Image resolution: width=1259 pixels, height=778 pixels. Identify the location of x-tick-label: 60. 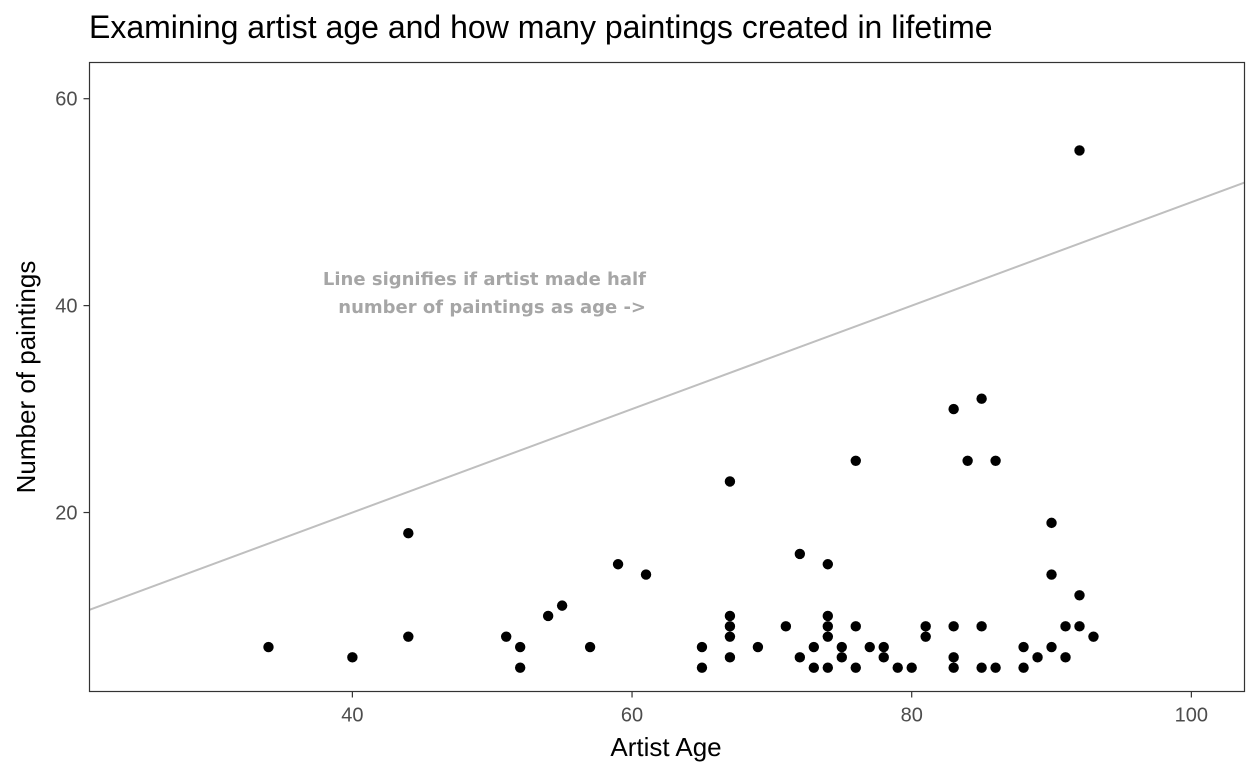
(632, 716).